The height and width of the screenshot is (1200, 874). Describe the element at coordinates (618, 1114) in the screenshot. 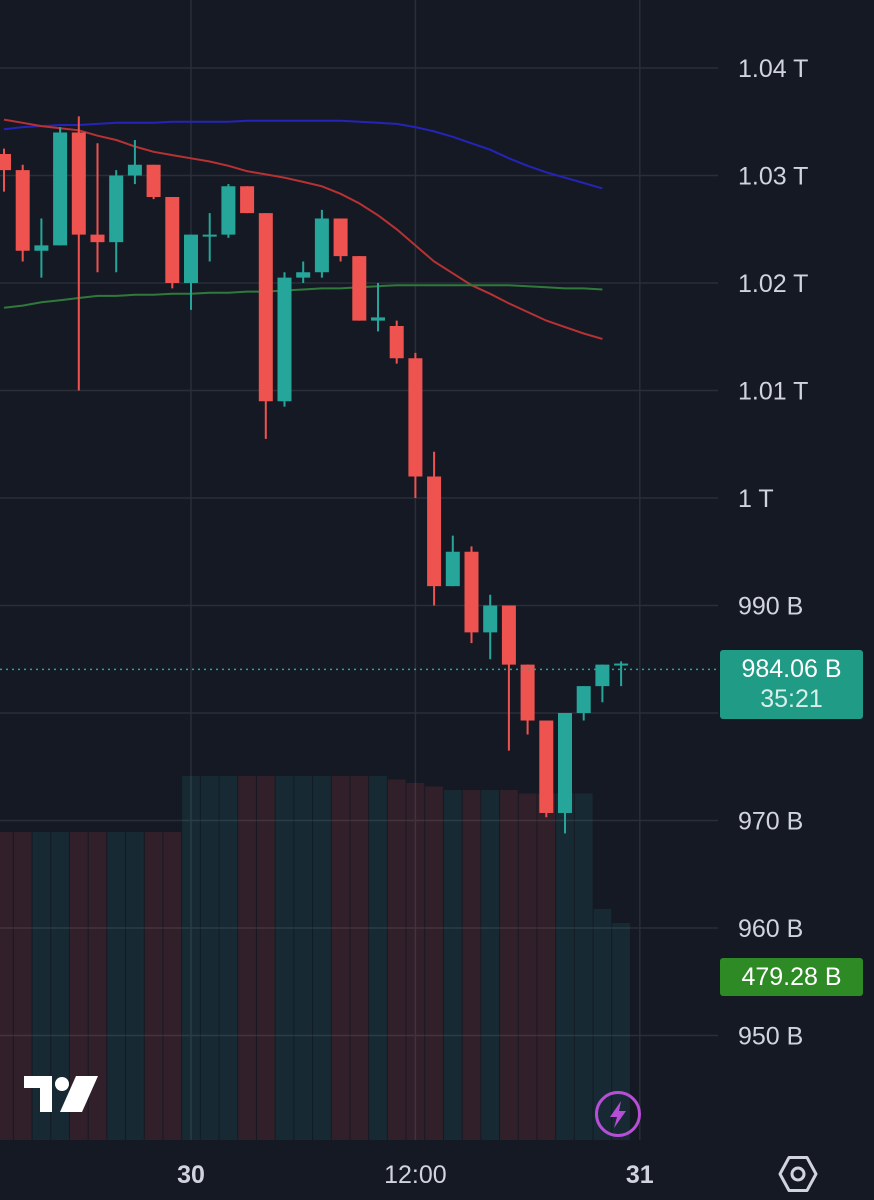

I see `lightning-icon` at that location.